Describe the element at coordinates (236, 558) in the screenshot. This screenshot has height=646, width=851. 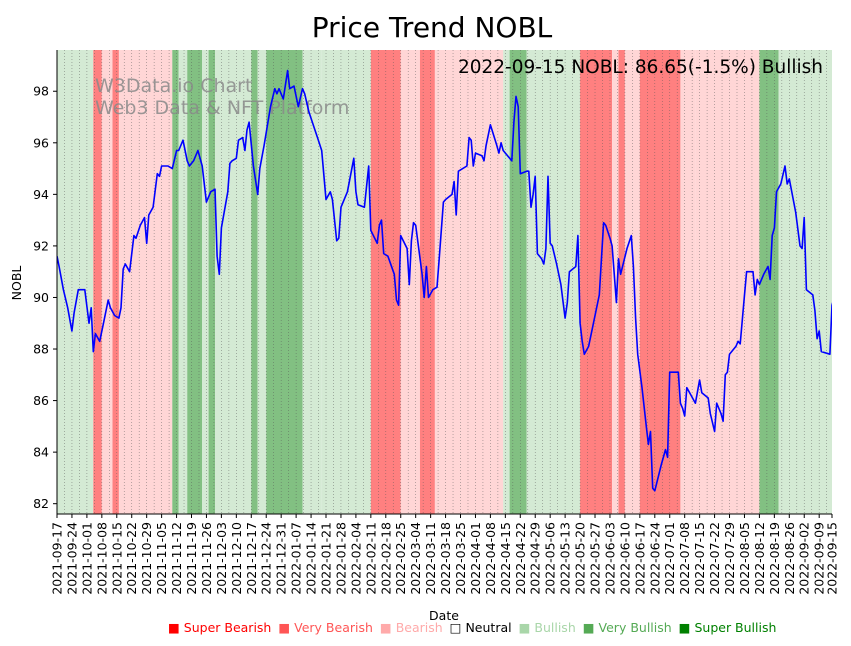
I see `x-tick-label: 2021-12-10` at that location.